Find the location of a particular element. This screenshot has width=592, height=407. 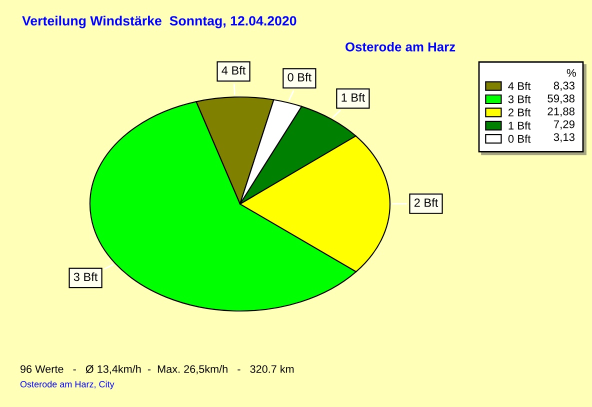

slice-label: 3 Bft is located at coordinates (86, 277).